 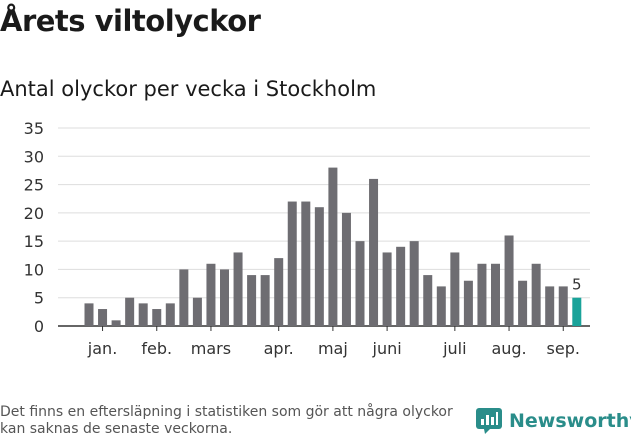 I want to click on x-tick-label: juni, so click(x=387, y=348).